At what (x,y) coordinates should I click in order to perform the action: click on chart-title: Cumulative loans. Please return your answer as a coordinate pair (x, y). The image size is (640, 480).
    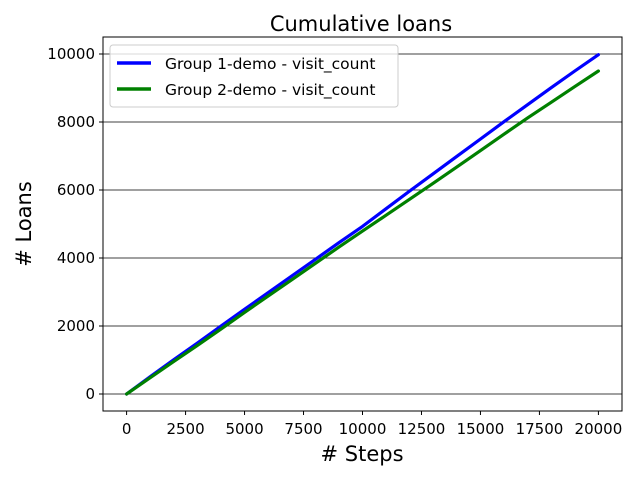
    Looking at the image, I should click on (361, 24).